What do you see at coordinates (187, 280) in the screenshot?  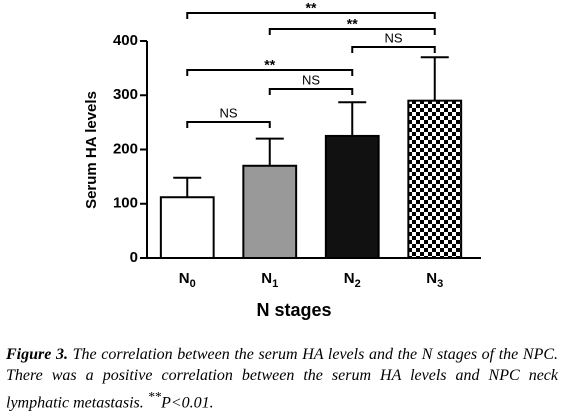 I see `x-tick-label: N0` at bounding box center [187, 280].